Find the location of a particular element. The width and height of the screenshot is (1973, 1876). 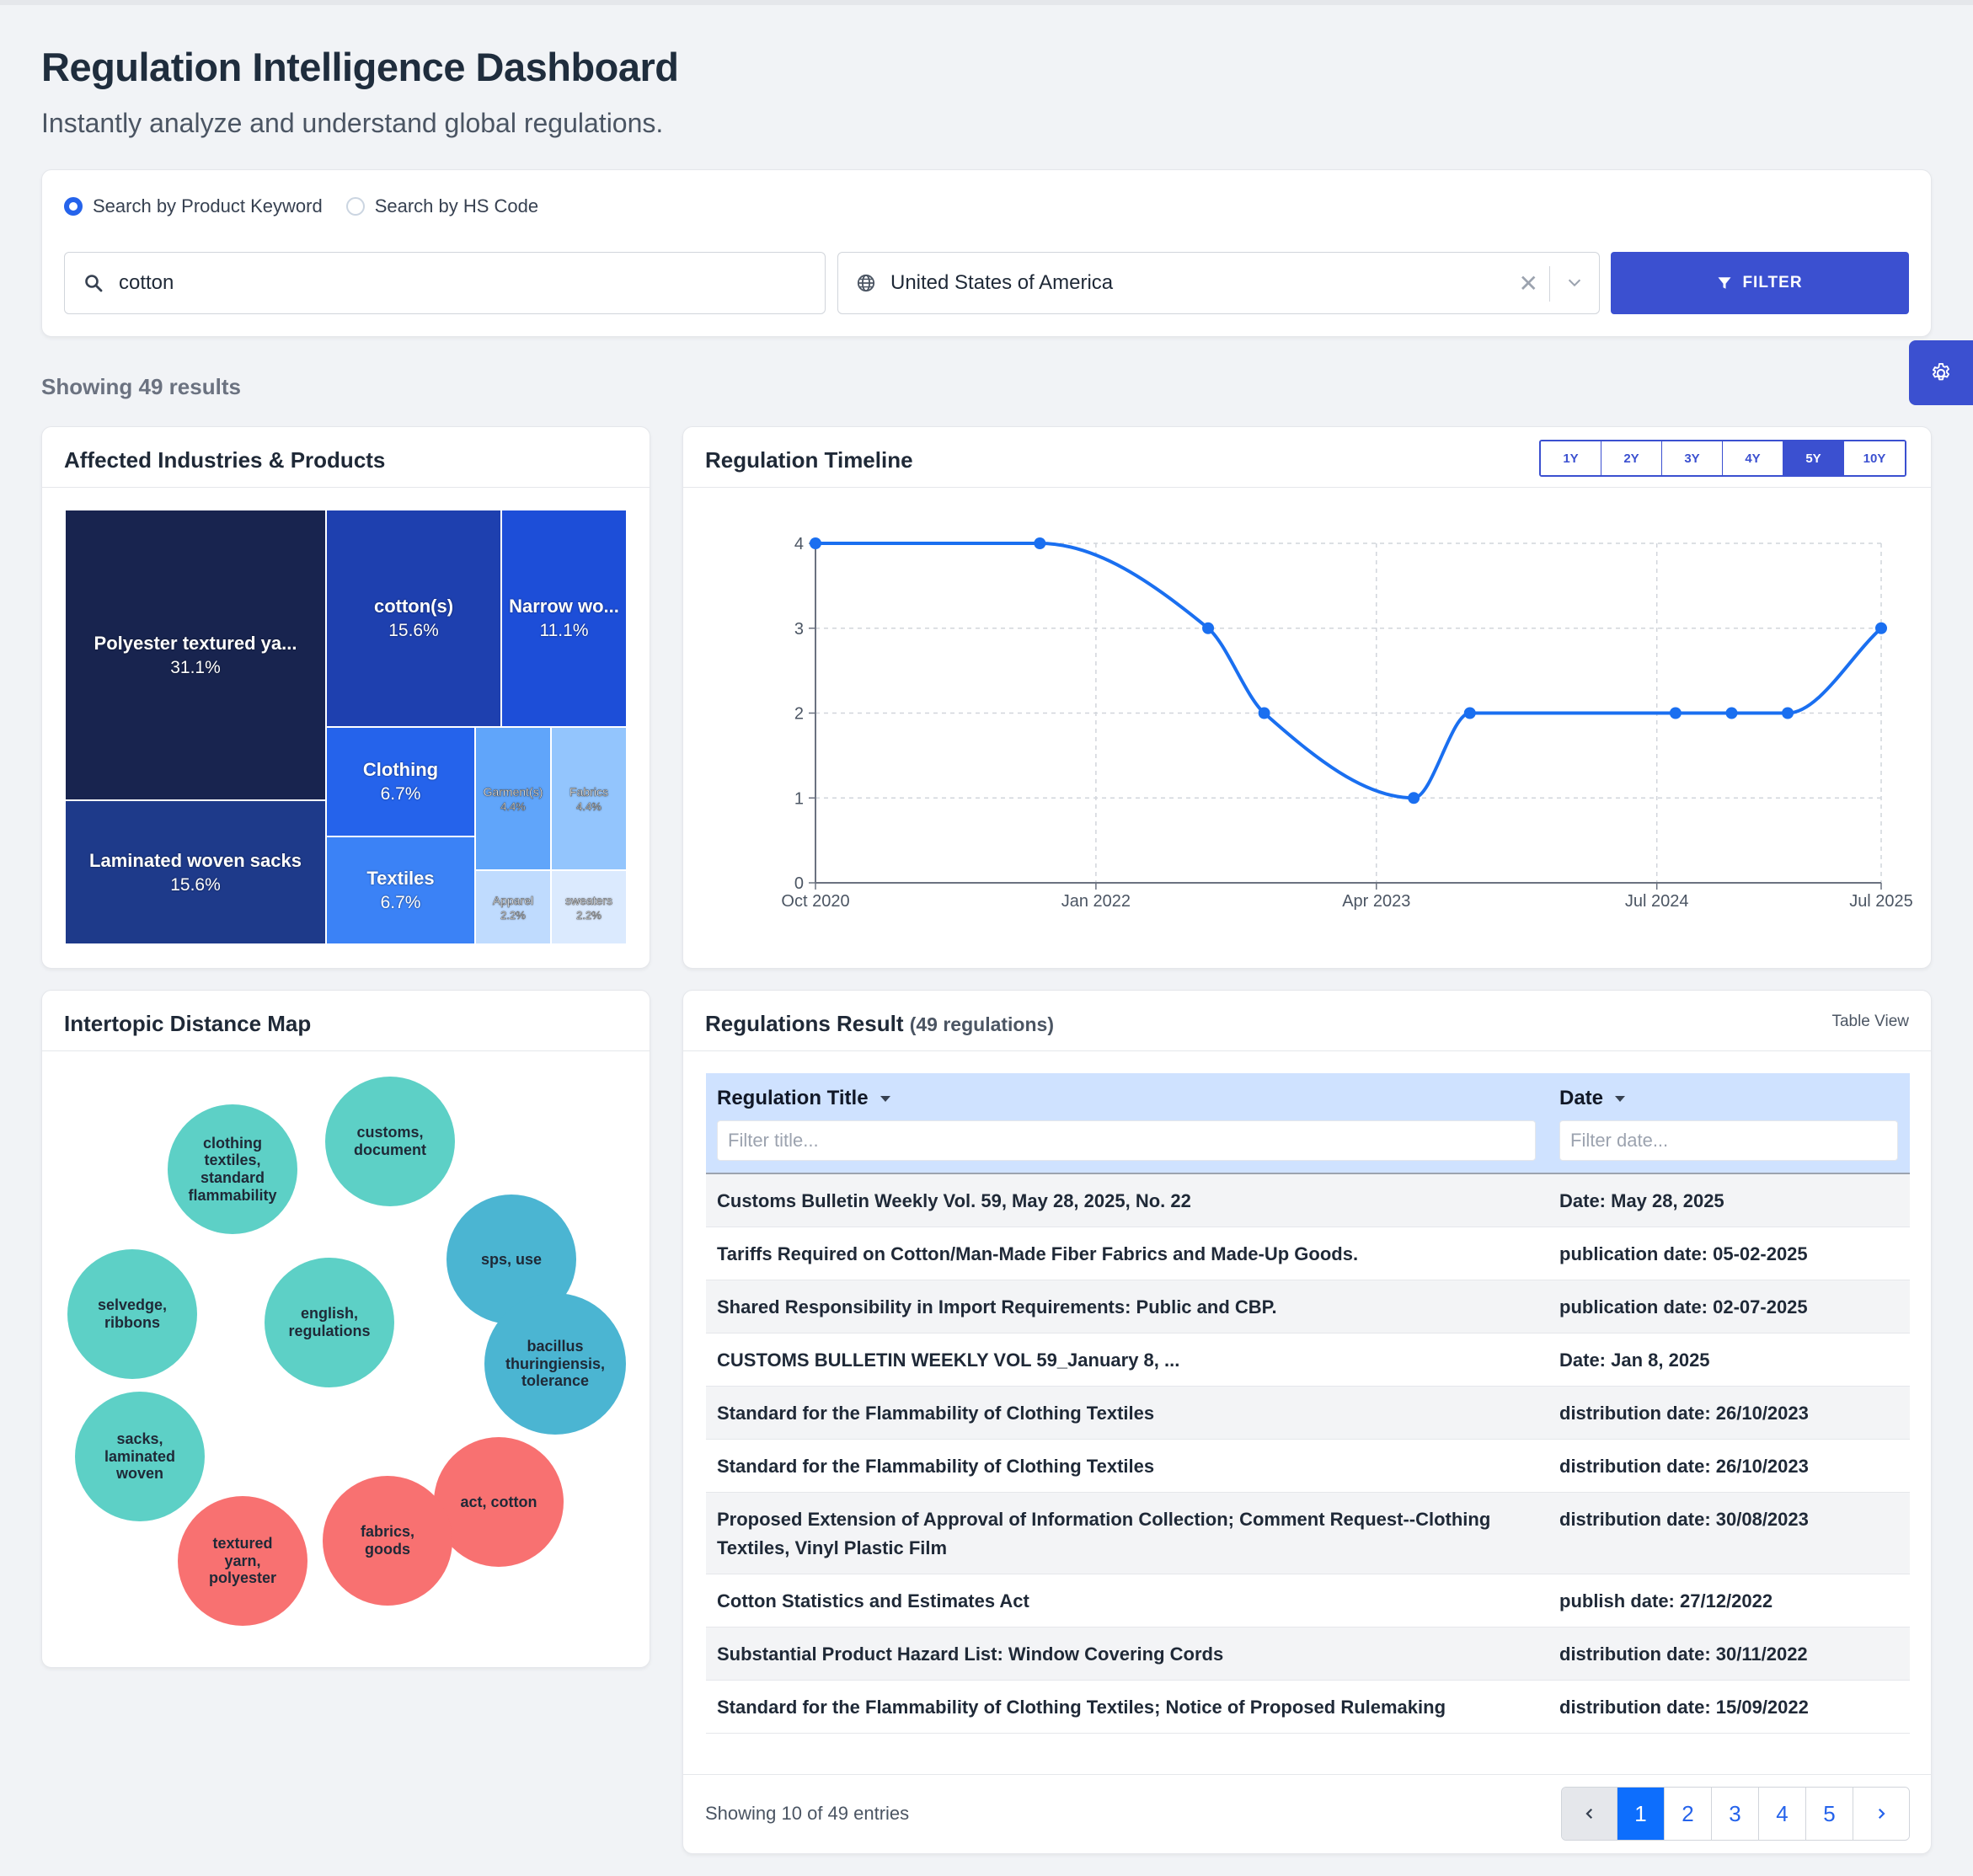

radio-keyword is located at coordinates (73, 206).